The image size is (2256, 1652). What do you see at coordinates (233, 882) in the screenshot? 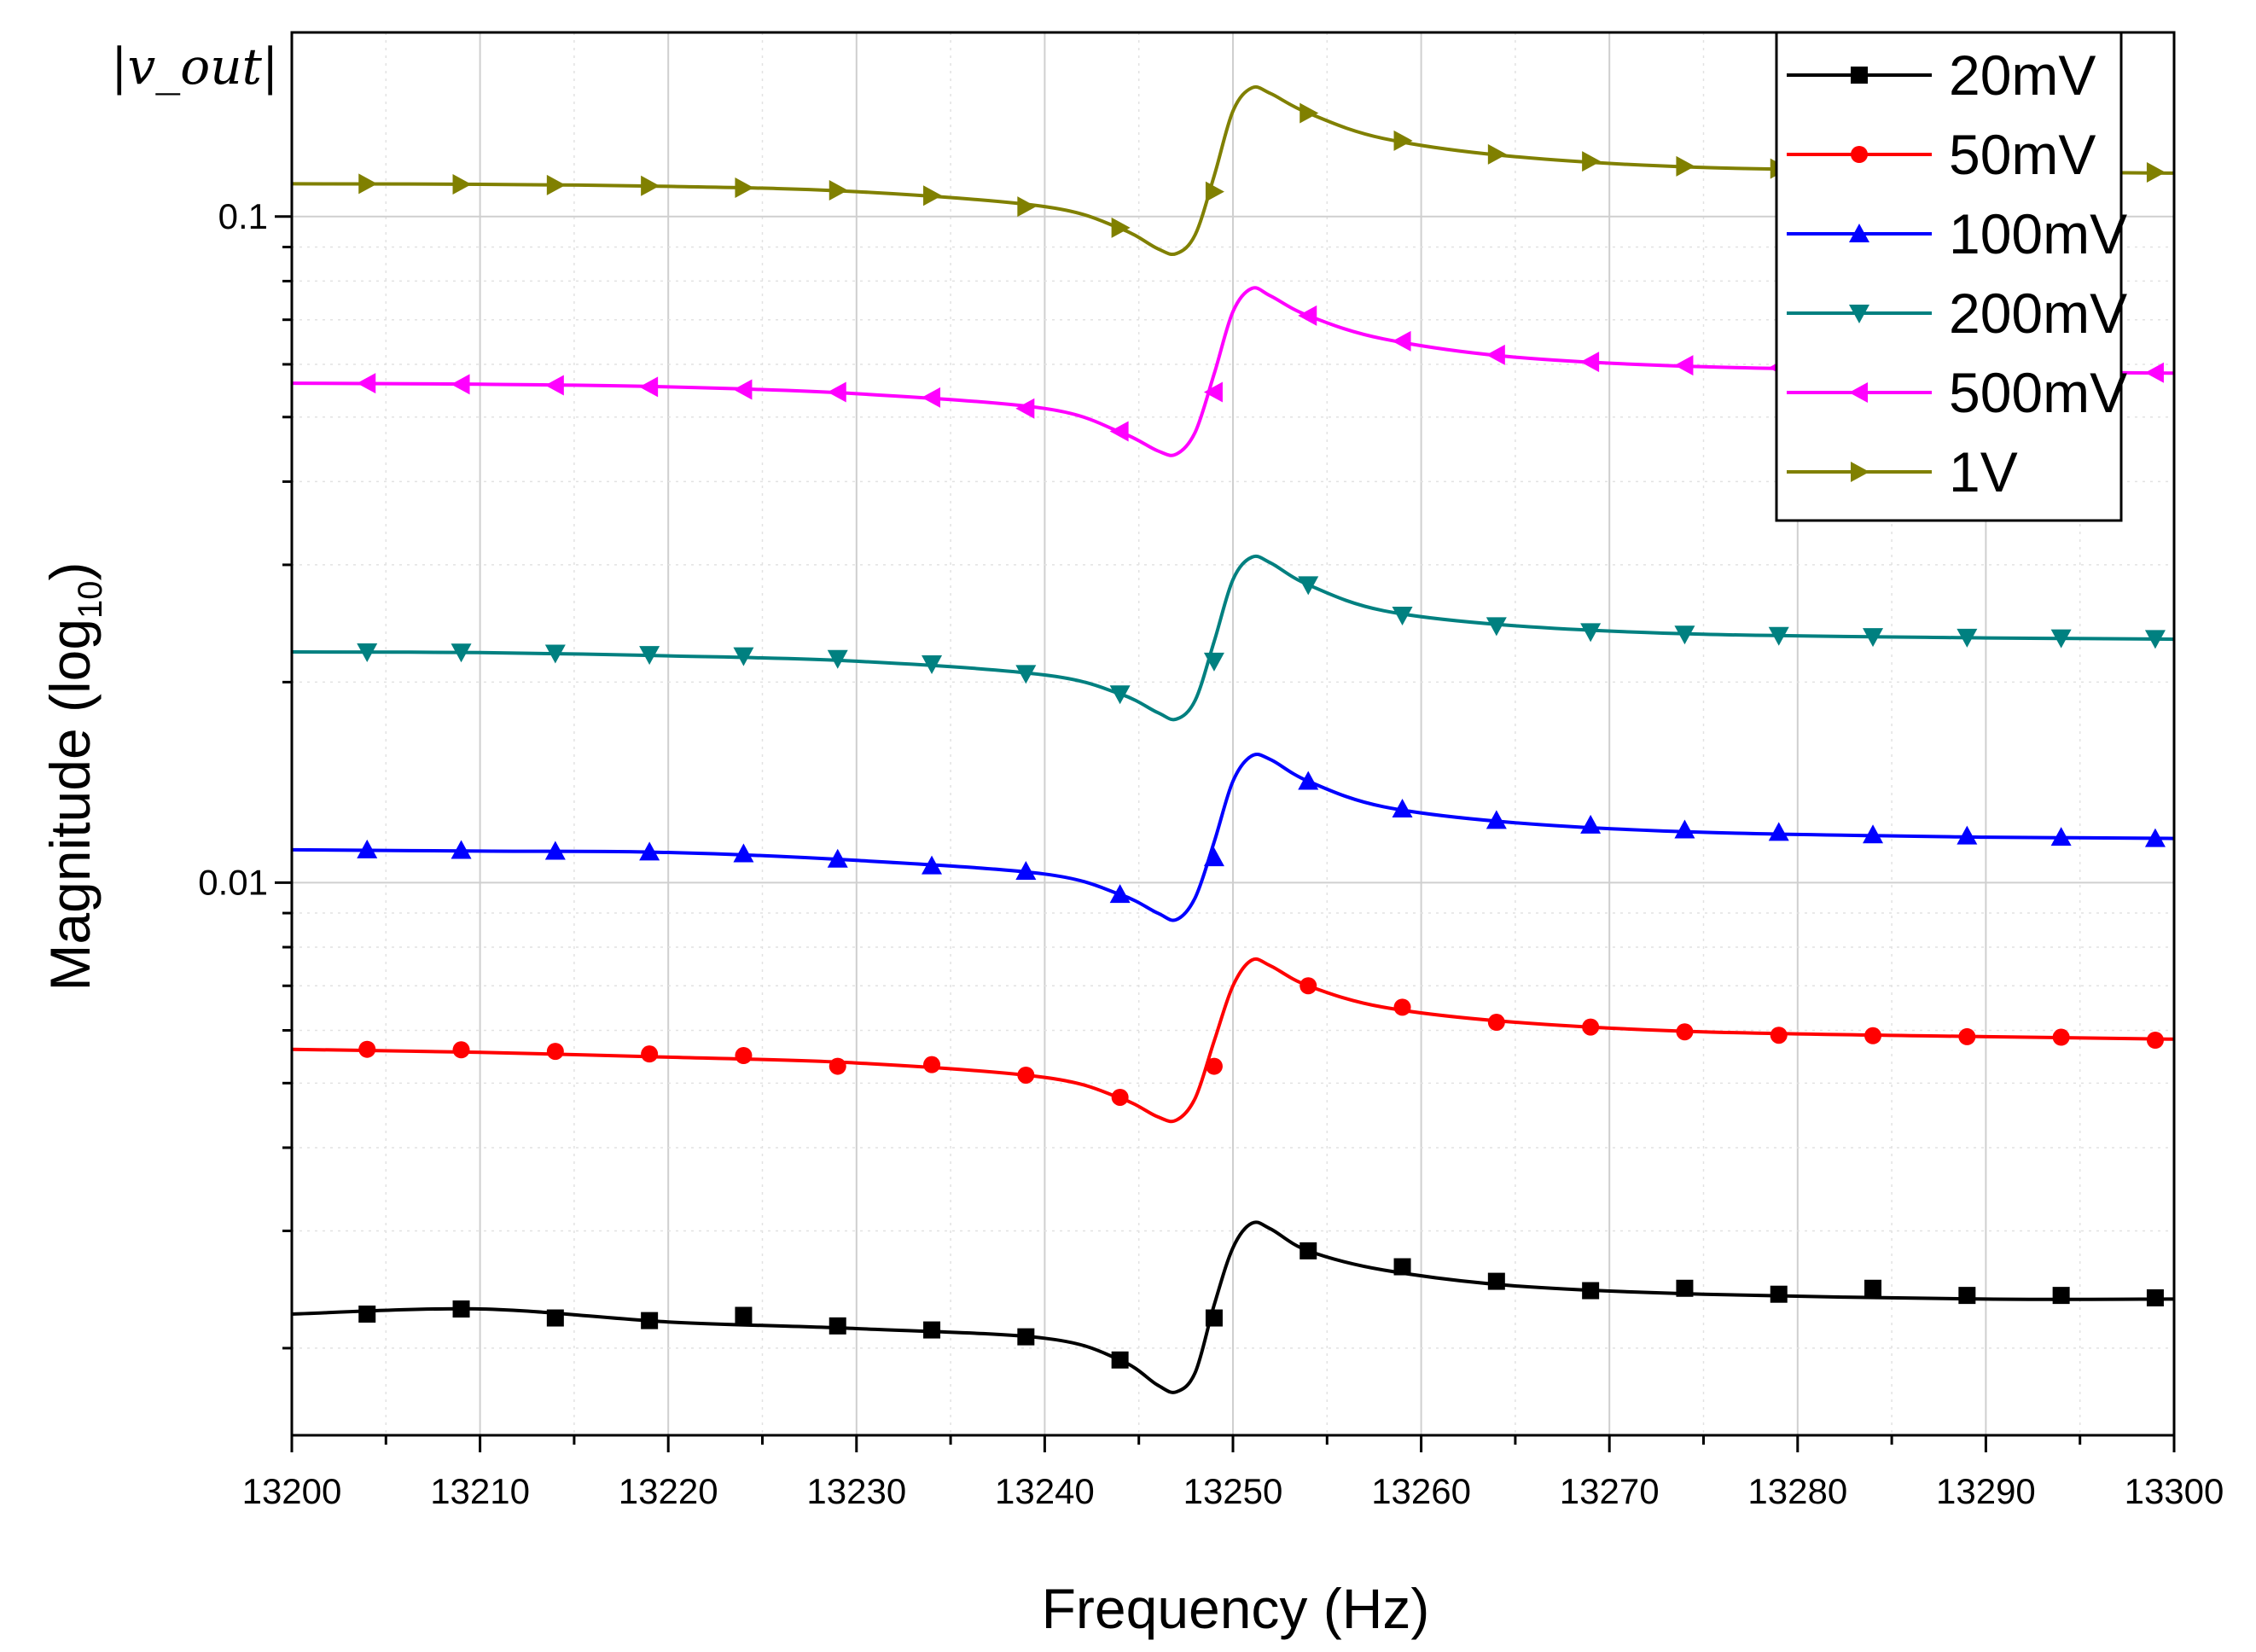
I see `y-tick-label: 0.01` at bounding box center [233, 882].